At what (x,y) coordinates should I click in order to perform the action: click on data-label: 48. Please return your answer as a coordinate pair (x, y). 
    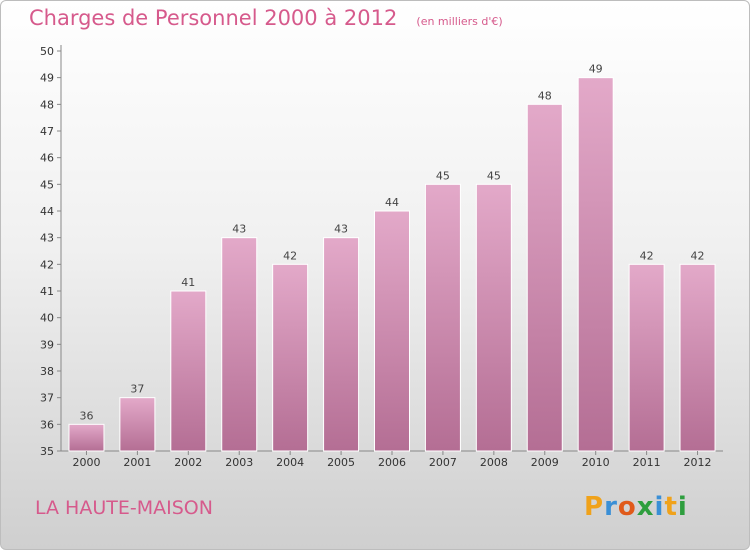
    Looking at the image, I should click on (545, 95).